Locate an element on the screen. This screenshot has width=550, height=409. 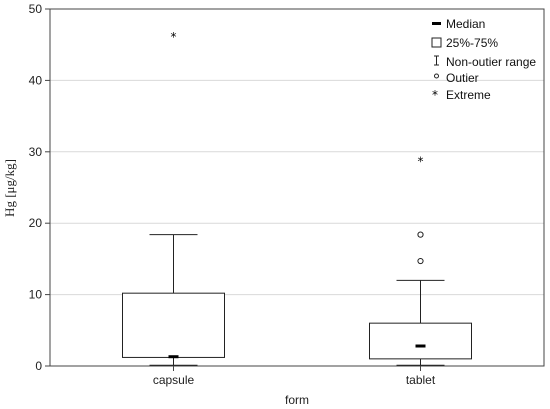
y-tick-label: 20 is located at coordinates (36, 223).